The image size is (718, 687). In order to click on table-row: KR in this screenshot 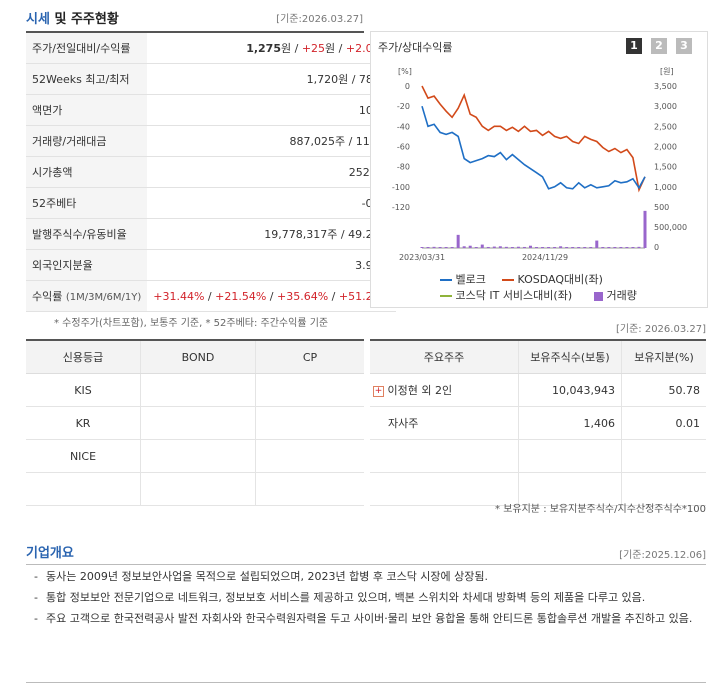, I will do `click(195, 423)`.